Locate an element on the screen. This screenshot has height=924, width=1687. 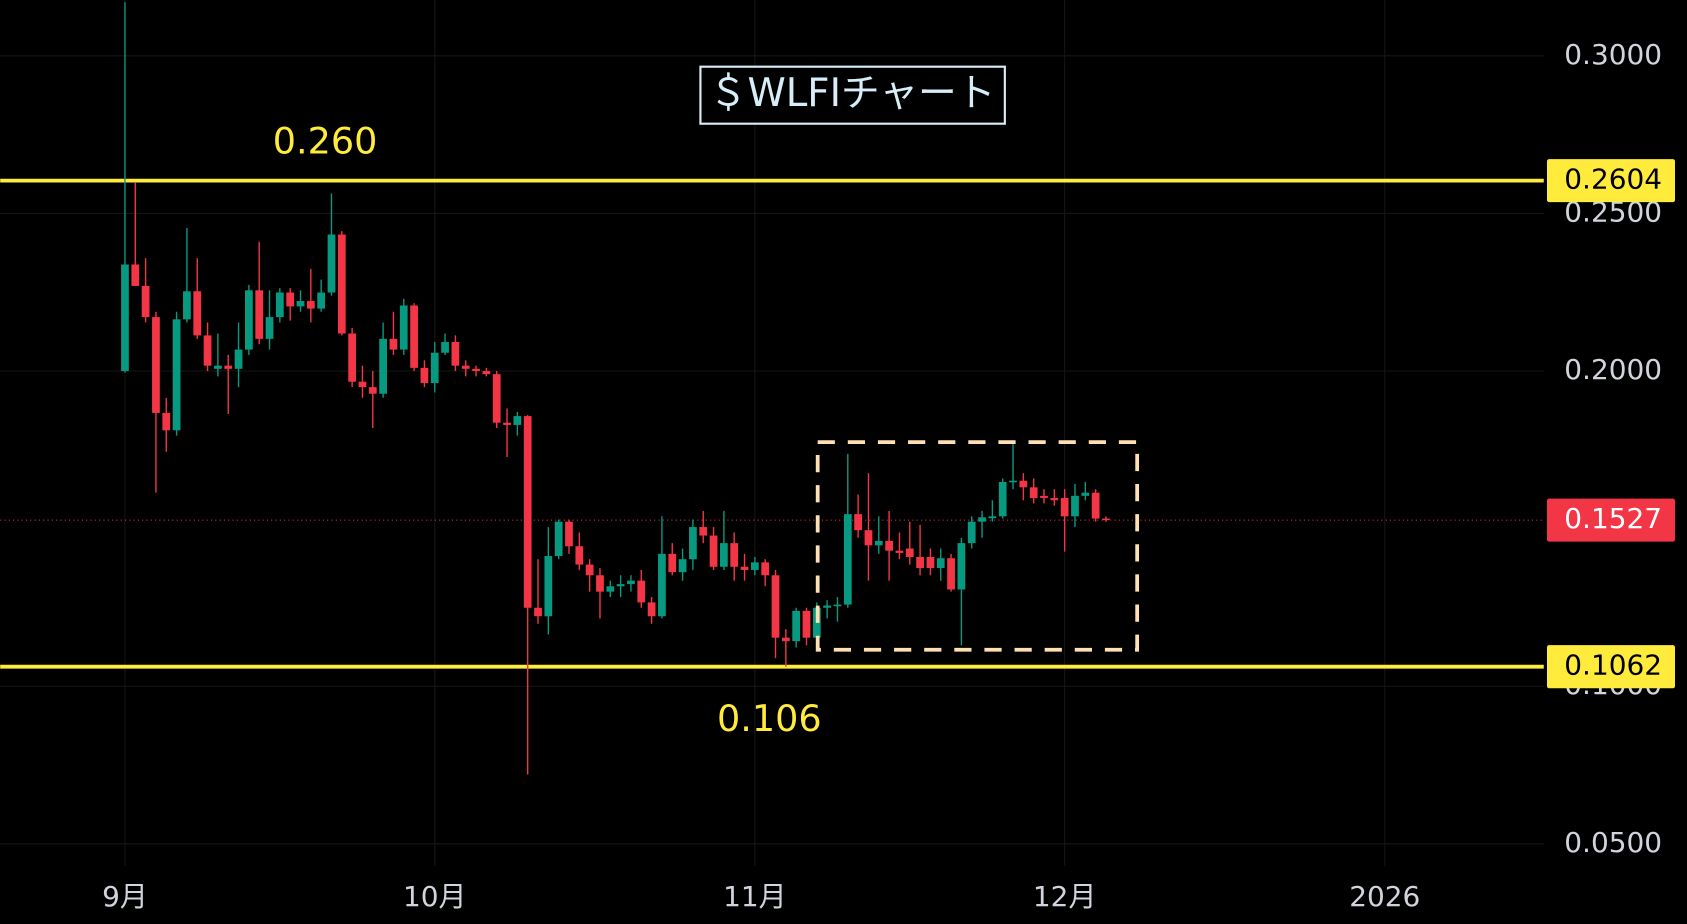
level-label: 0.1062 is located at coordinates (1613, 665).